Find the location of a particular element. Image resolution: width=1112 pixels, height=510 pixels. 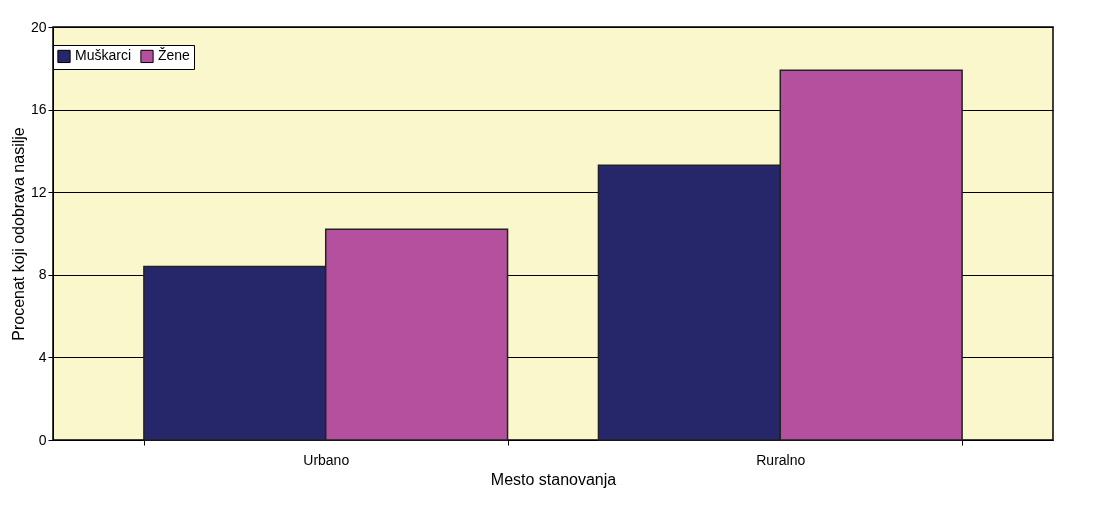

y-tick-label: 4 is located at coordinates (42, 356).